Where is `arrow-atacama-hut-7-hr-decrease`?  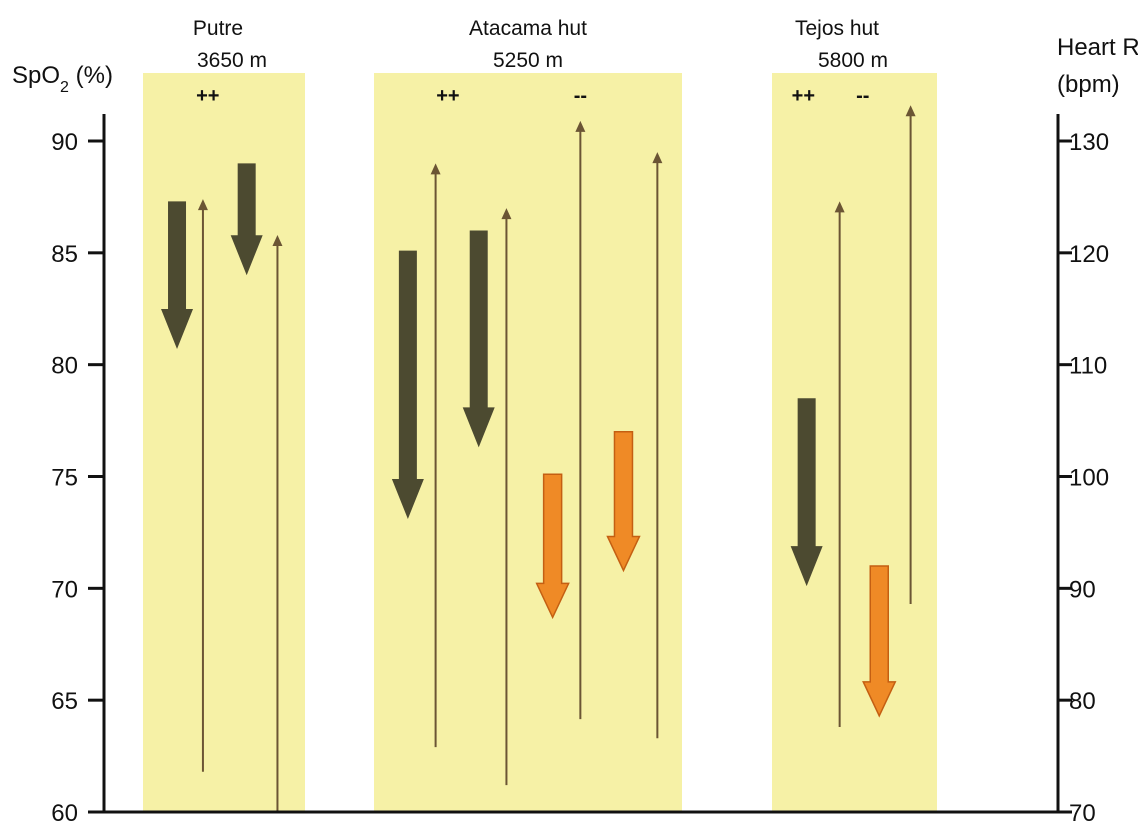 arrow-atacama-hut-7-hr-decrease is located at coordinates (623, 502).